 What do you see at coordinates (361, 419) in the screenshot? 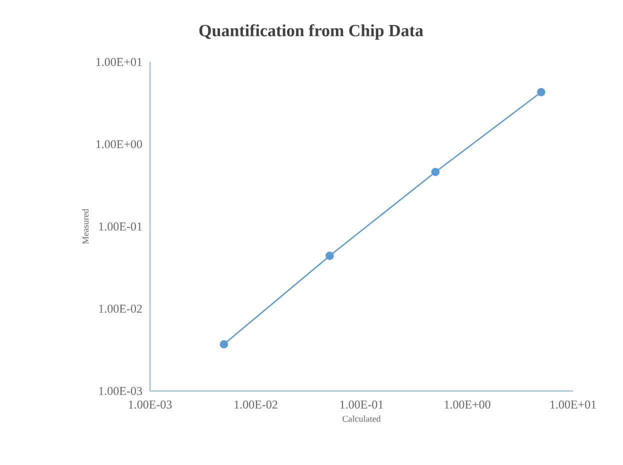
I see `x-axis-title: Calculated` at bounding box center [361, 419].